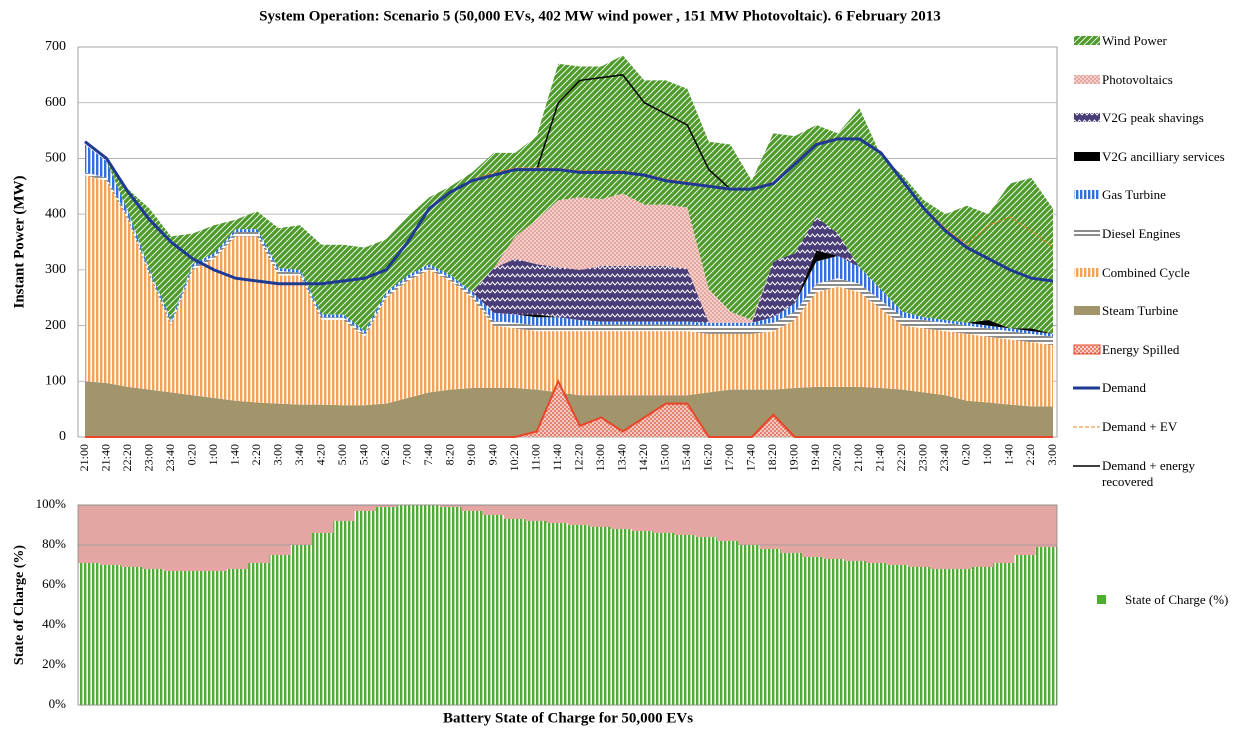 The image size is (1259, 731). Describe the element at coordinates (1153, 118) in the screenshot. I see `legend-label: V2G peak shavings` at that location.